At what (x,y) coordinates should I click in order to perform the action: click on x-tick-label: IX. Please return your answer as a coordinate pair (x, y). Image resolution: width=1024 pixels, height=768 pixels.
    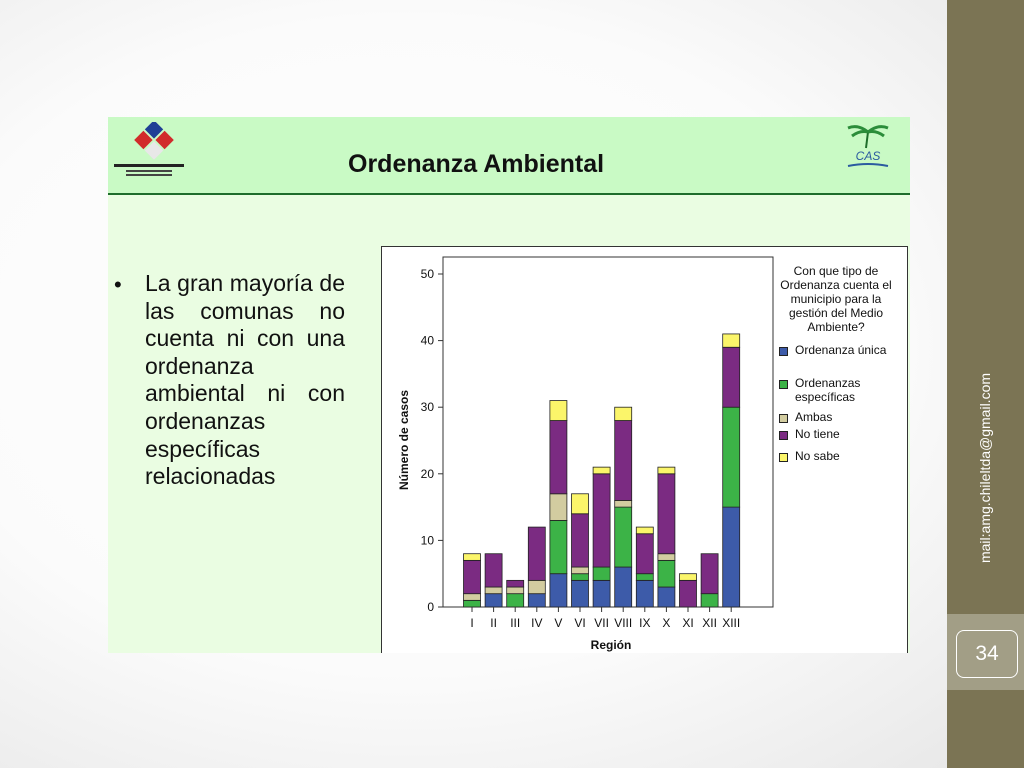
    Looking at the image, I should click on (644, 623).